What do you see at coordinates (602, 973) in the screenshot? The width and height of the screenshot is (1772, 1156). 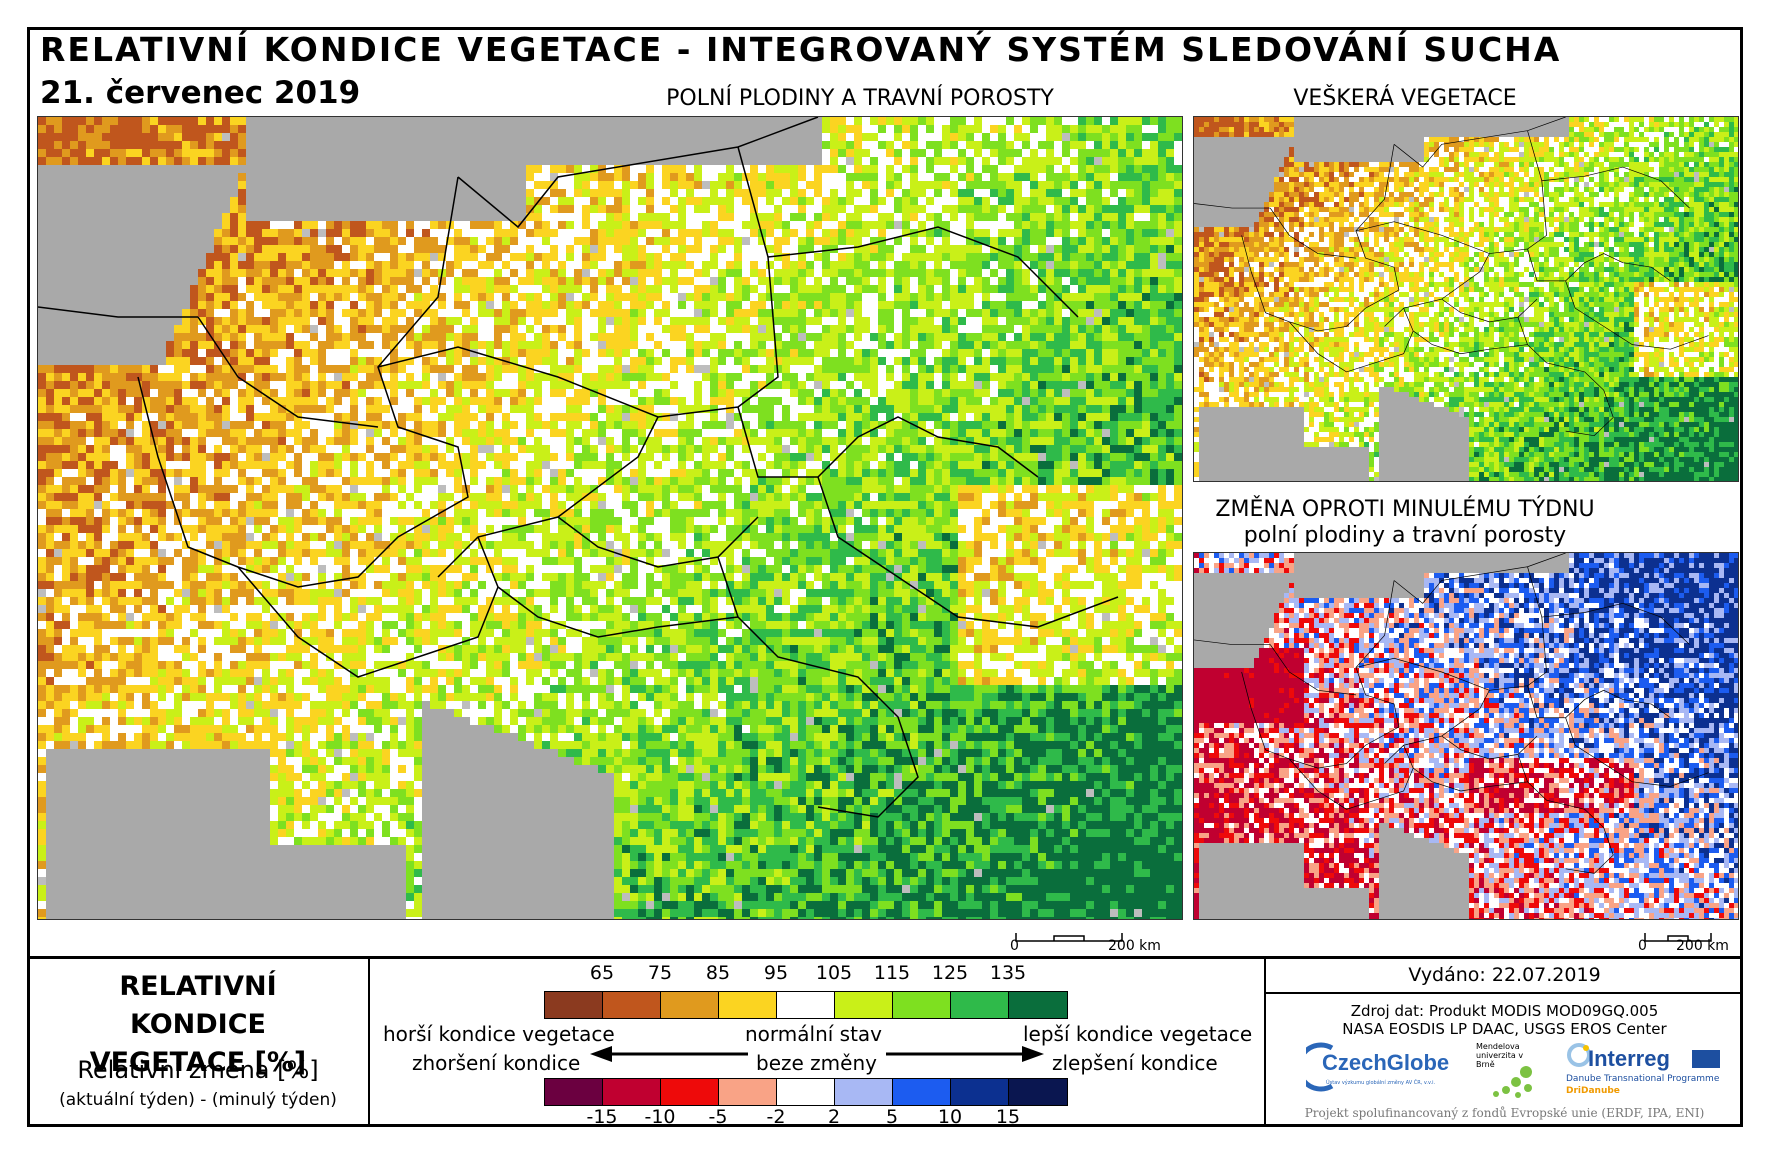 I see `condition-tick-label: 65` at bounding box center [602, 973].